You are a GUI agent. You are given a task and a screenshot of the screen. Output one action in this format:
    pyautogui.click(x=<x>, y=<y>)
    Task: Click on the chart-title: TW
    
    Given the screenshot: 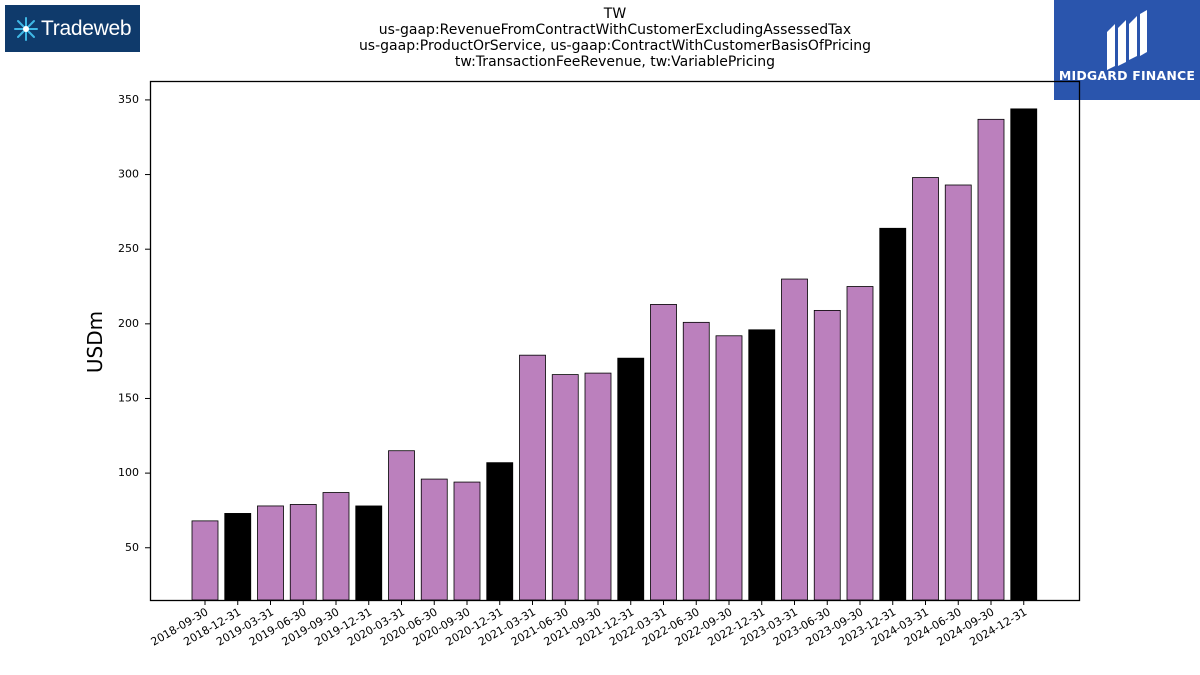 What is the action you would take?
    pyautogui.click(x=615, y=14)
    